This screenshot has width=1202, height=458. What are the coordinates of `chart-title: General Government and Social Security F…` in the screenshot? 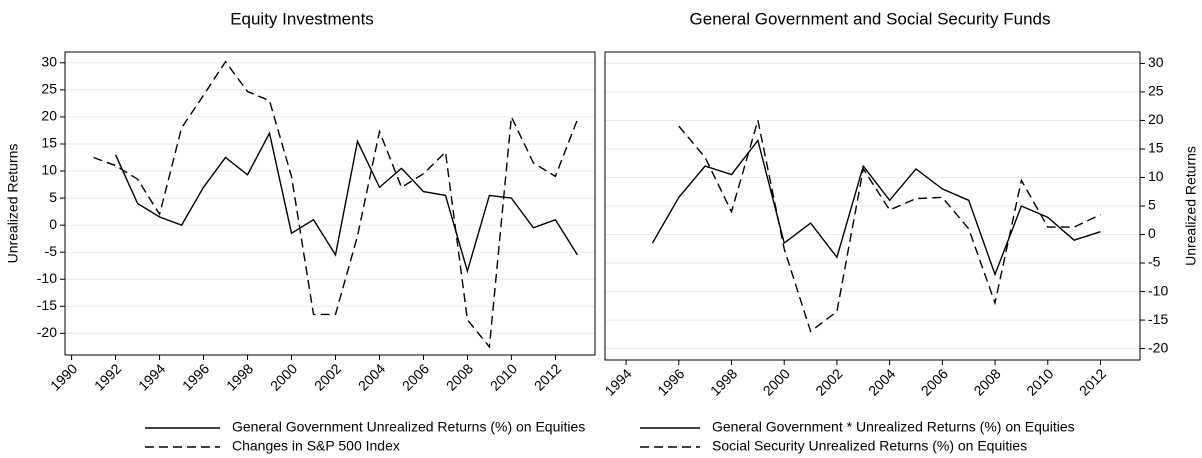 It's located at (870, 18).